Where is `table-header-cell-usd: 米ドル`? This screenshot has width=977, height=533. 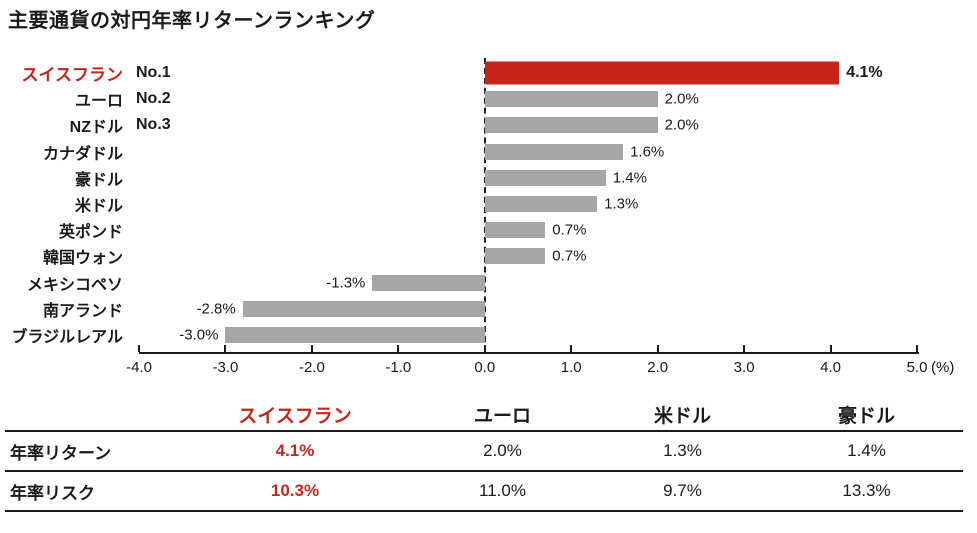
table-header-cell-usd: 米ドル is located at coordinates (682, 416).